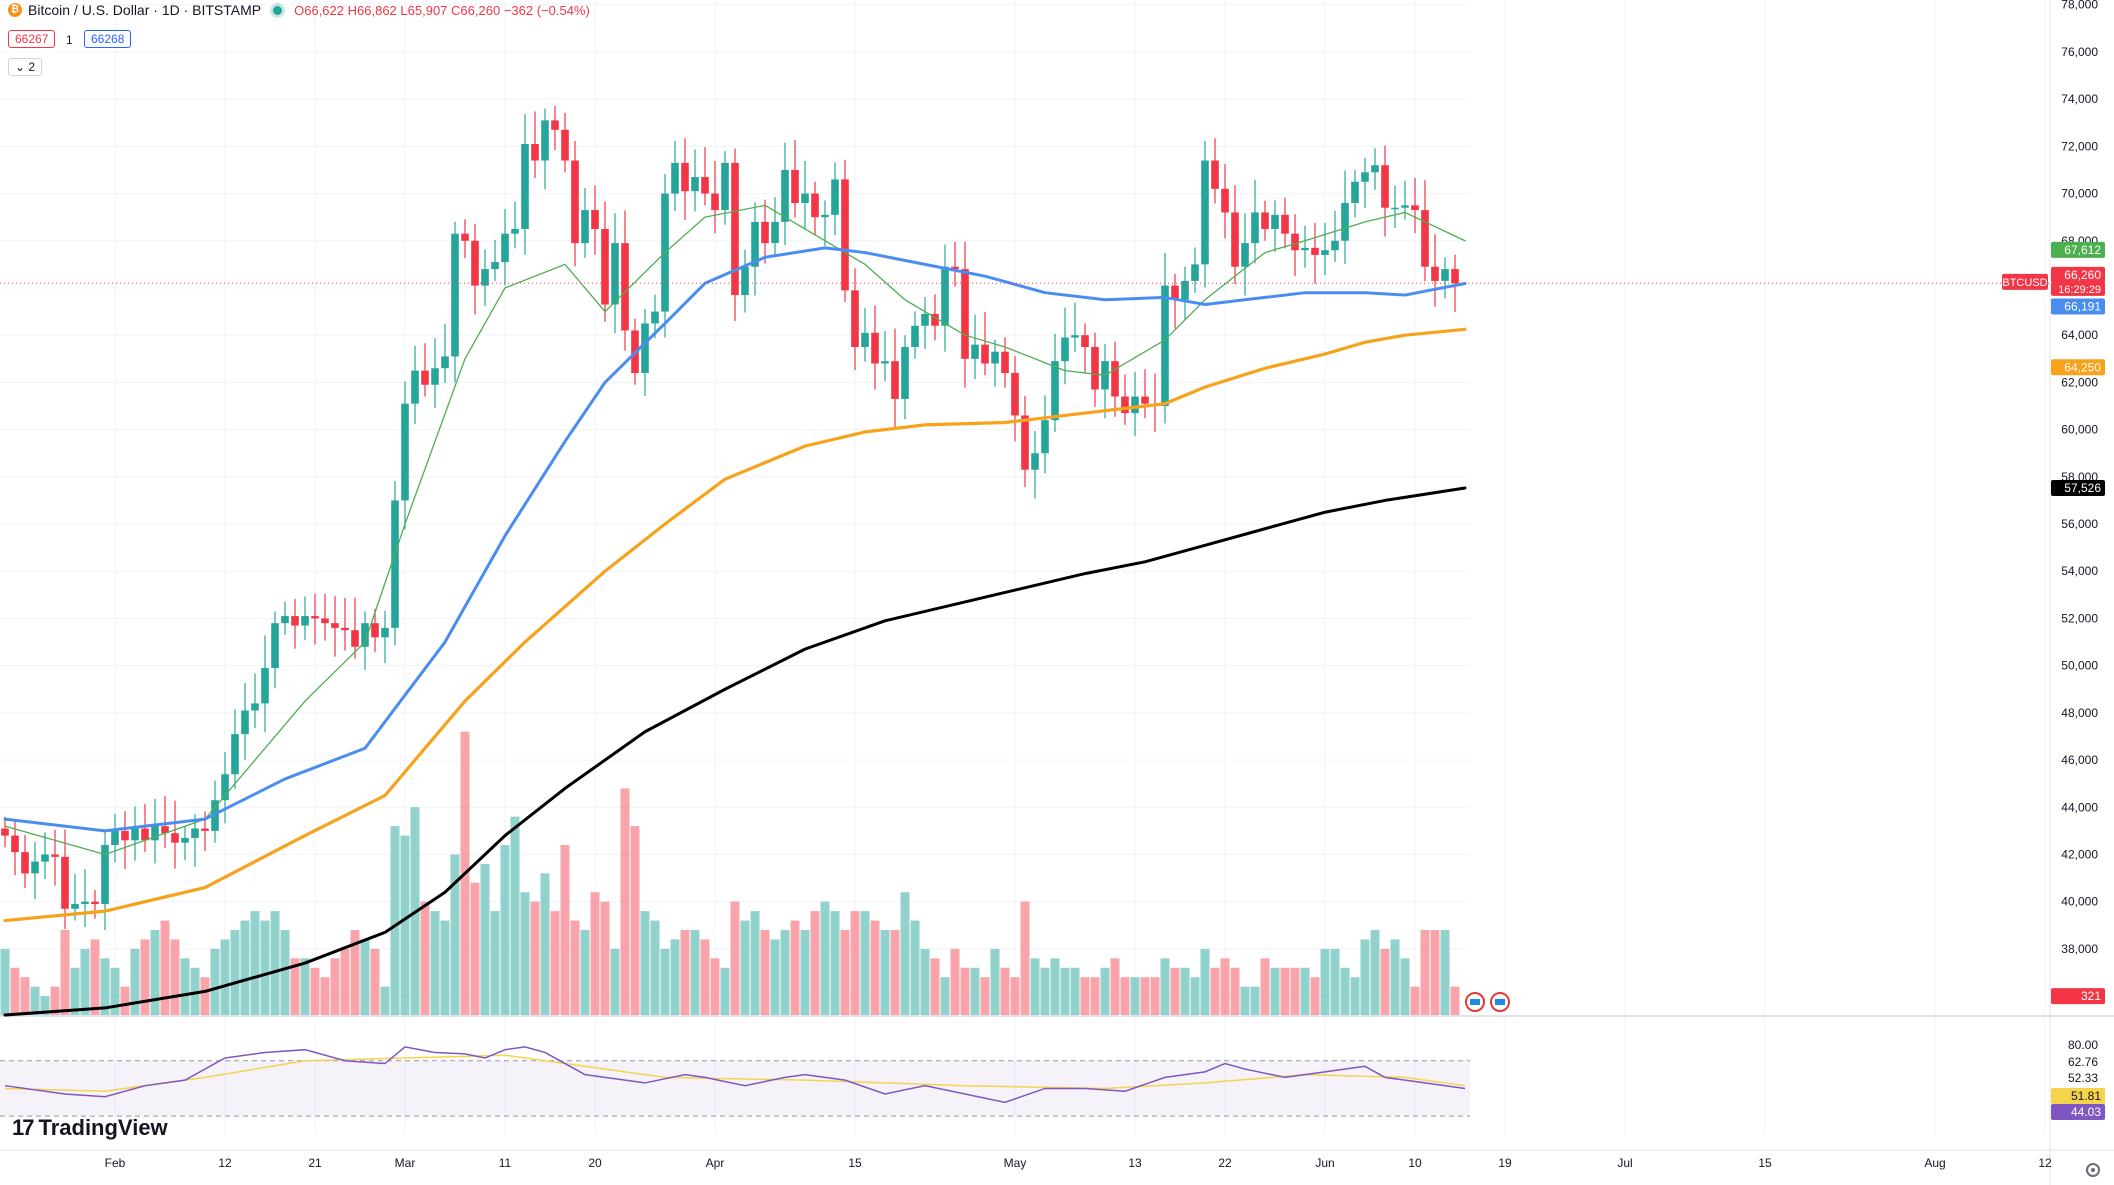 The image size is (2114, 1185). What do you see at coordinates (1475, 1002) in the screenshot?
I see `event-flag-inner` at bounding box center [1475, 1002].